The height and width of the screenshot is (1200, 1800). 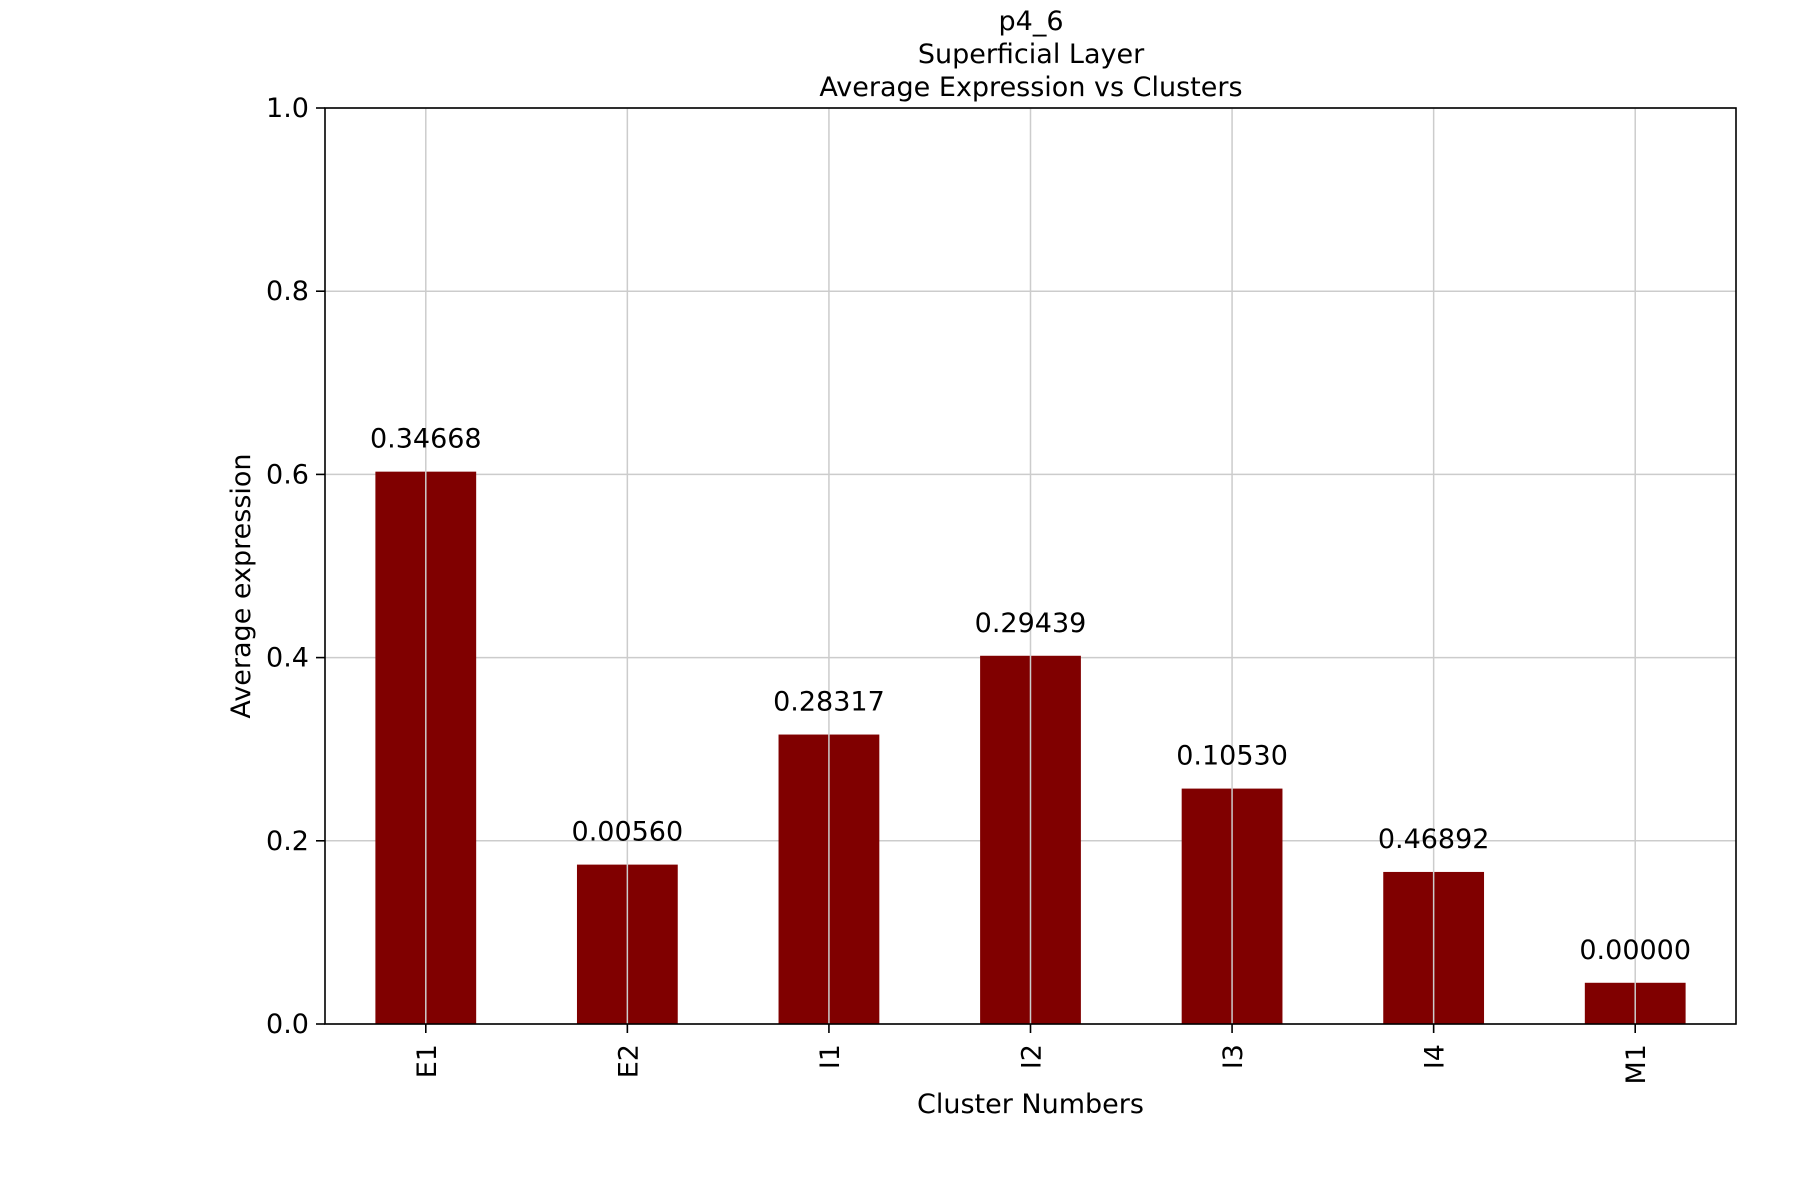 I want to click on data-label-i2: 0.29439, so click(x=1031, y=623).